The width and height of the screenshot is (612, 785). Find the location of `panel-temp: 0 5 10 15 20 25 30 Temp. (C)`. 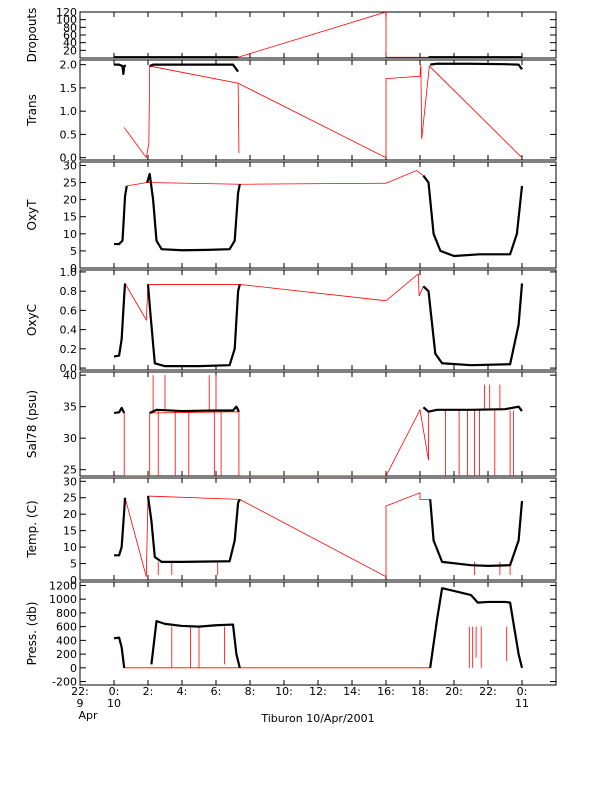

panel-temp: 0 5 10 15 20 25 30 Temp. (C) is located at coordinates (291, 531).